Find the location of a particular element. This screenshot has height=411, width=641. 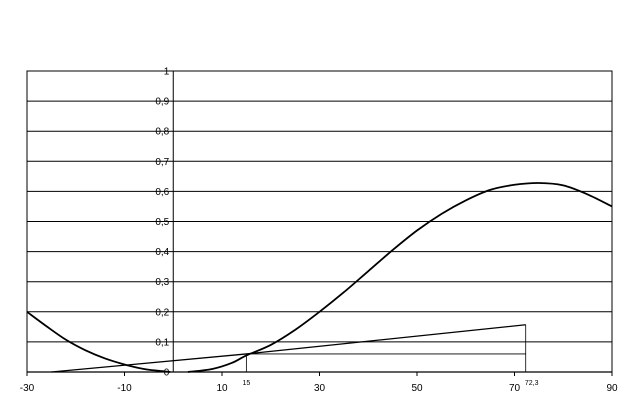

y-tick-label: 0,8 is located at coordinates (162, 132).